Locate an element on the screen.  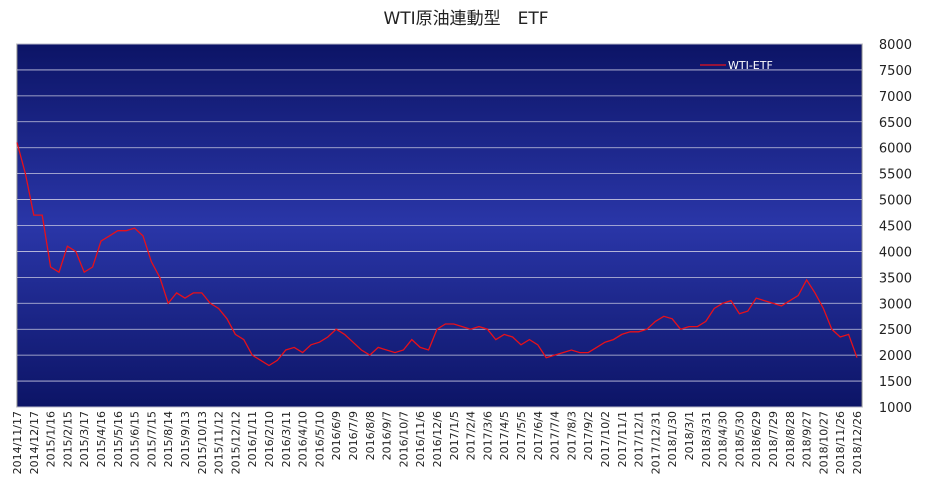
x-tick-label: 2018/11/26 is located at coordinates (840, 442).